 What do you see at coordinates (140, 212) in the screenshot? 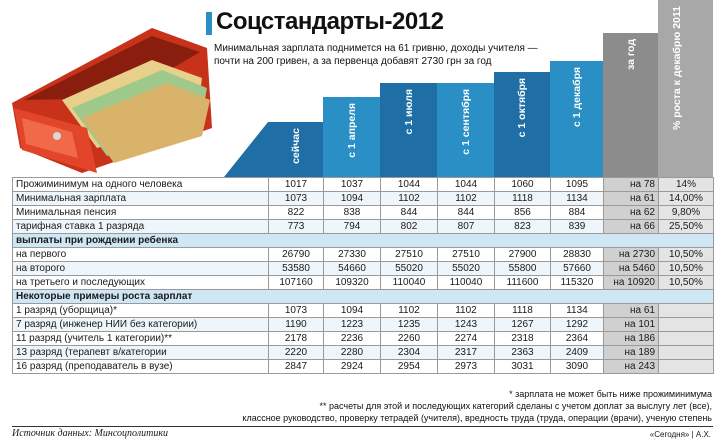
I see `row-label: Минимальная пенсия` at bounding box center [140, 212].